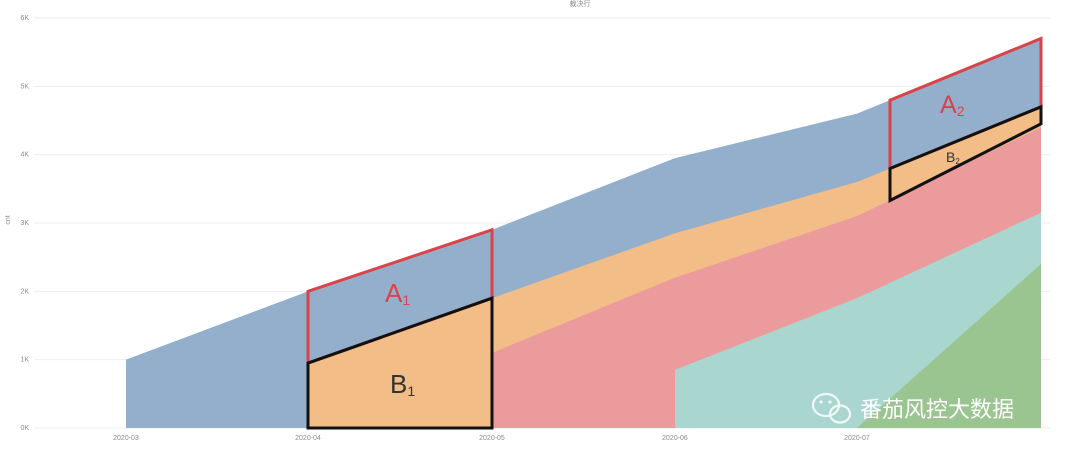 This screenshot has width=1080, height=457. I want to click on x-tick-label: 2020-06, so click(675, 438).